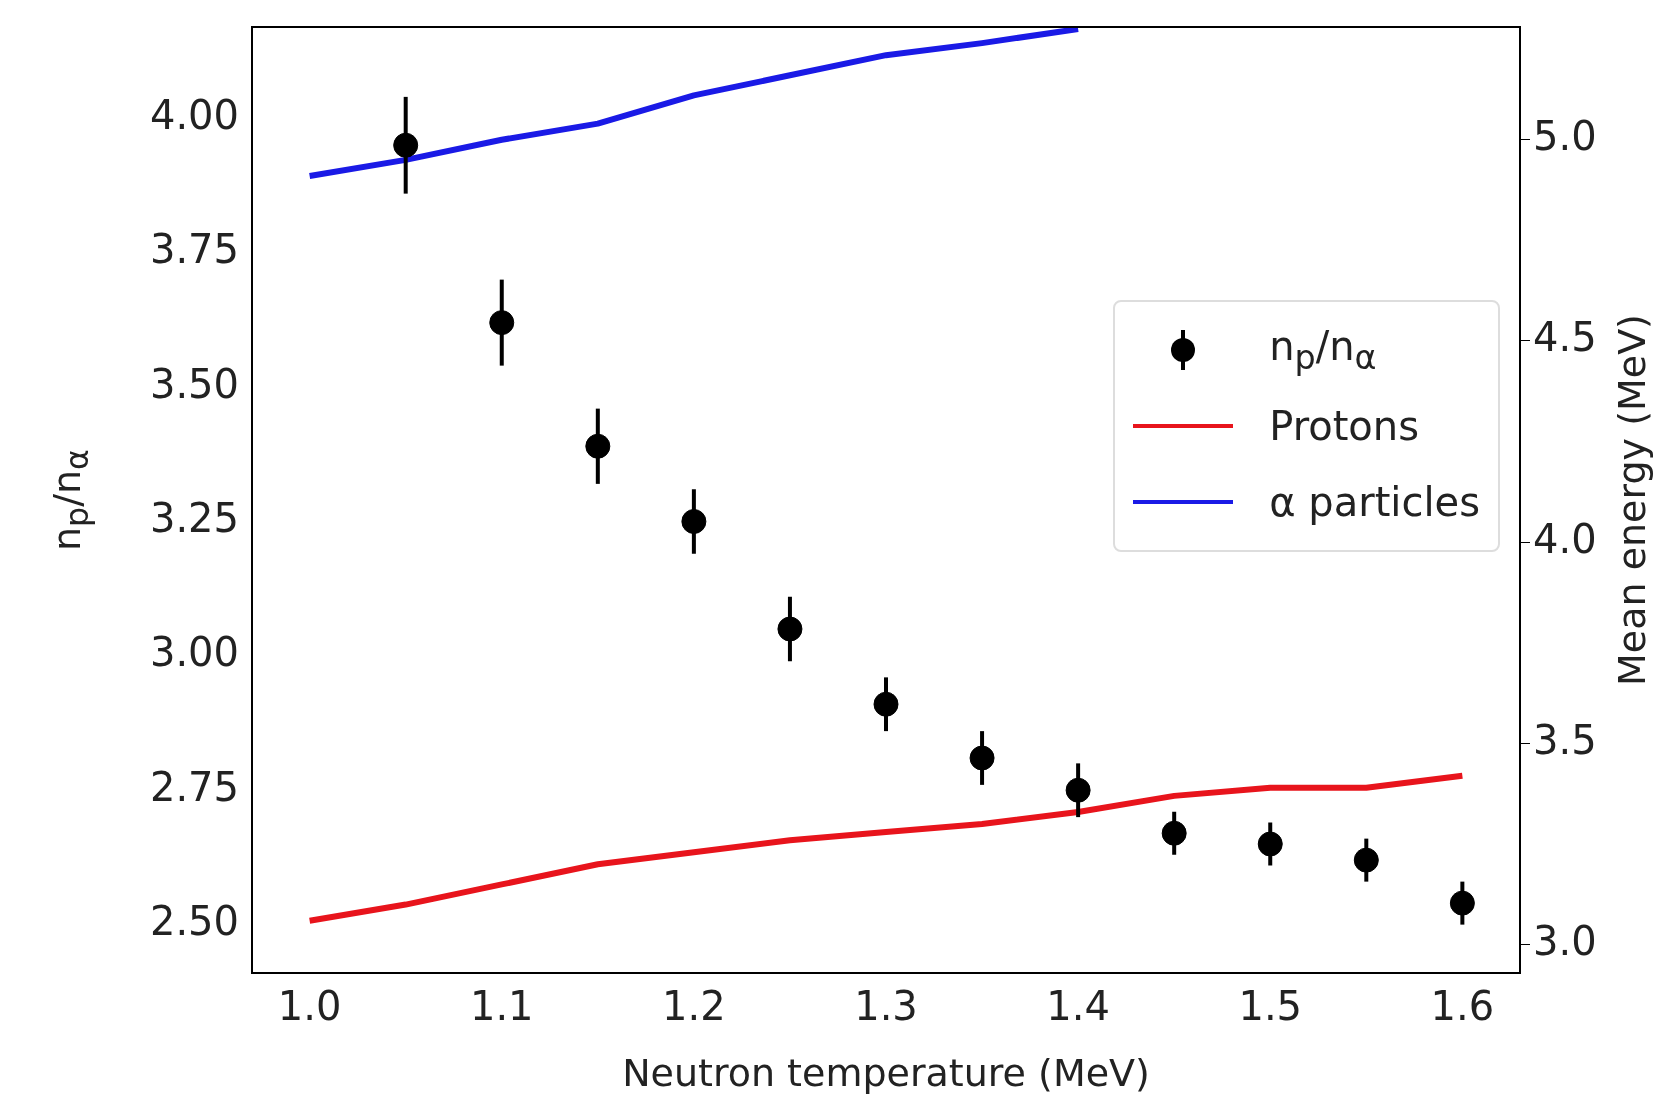 This screenshot has height=1107, width=1675. What do you see at coordinates (1565, 538) in the screenshot?
I see `y2-tick-label: 4.0` at bounding box center [1565, 538].